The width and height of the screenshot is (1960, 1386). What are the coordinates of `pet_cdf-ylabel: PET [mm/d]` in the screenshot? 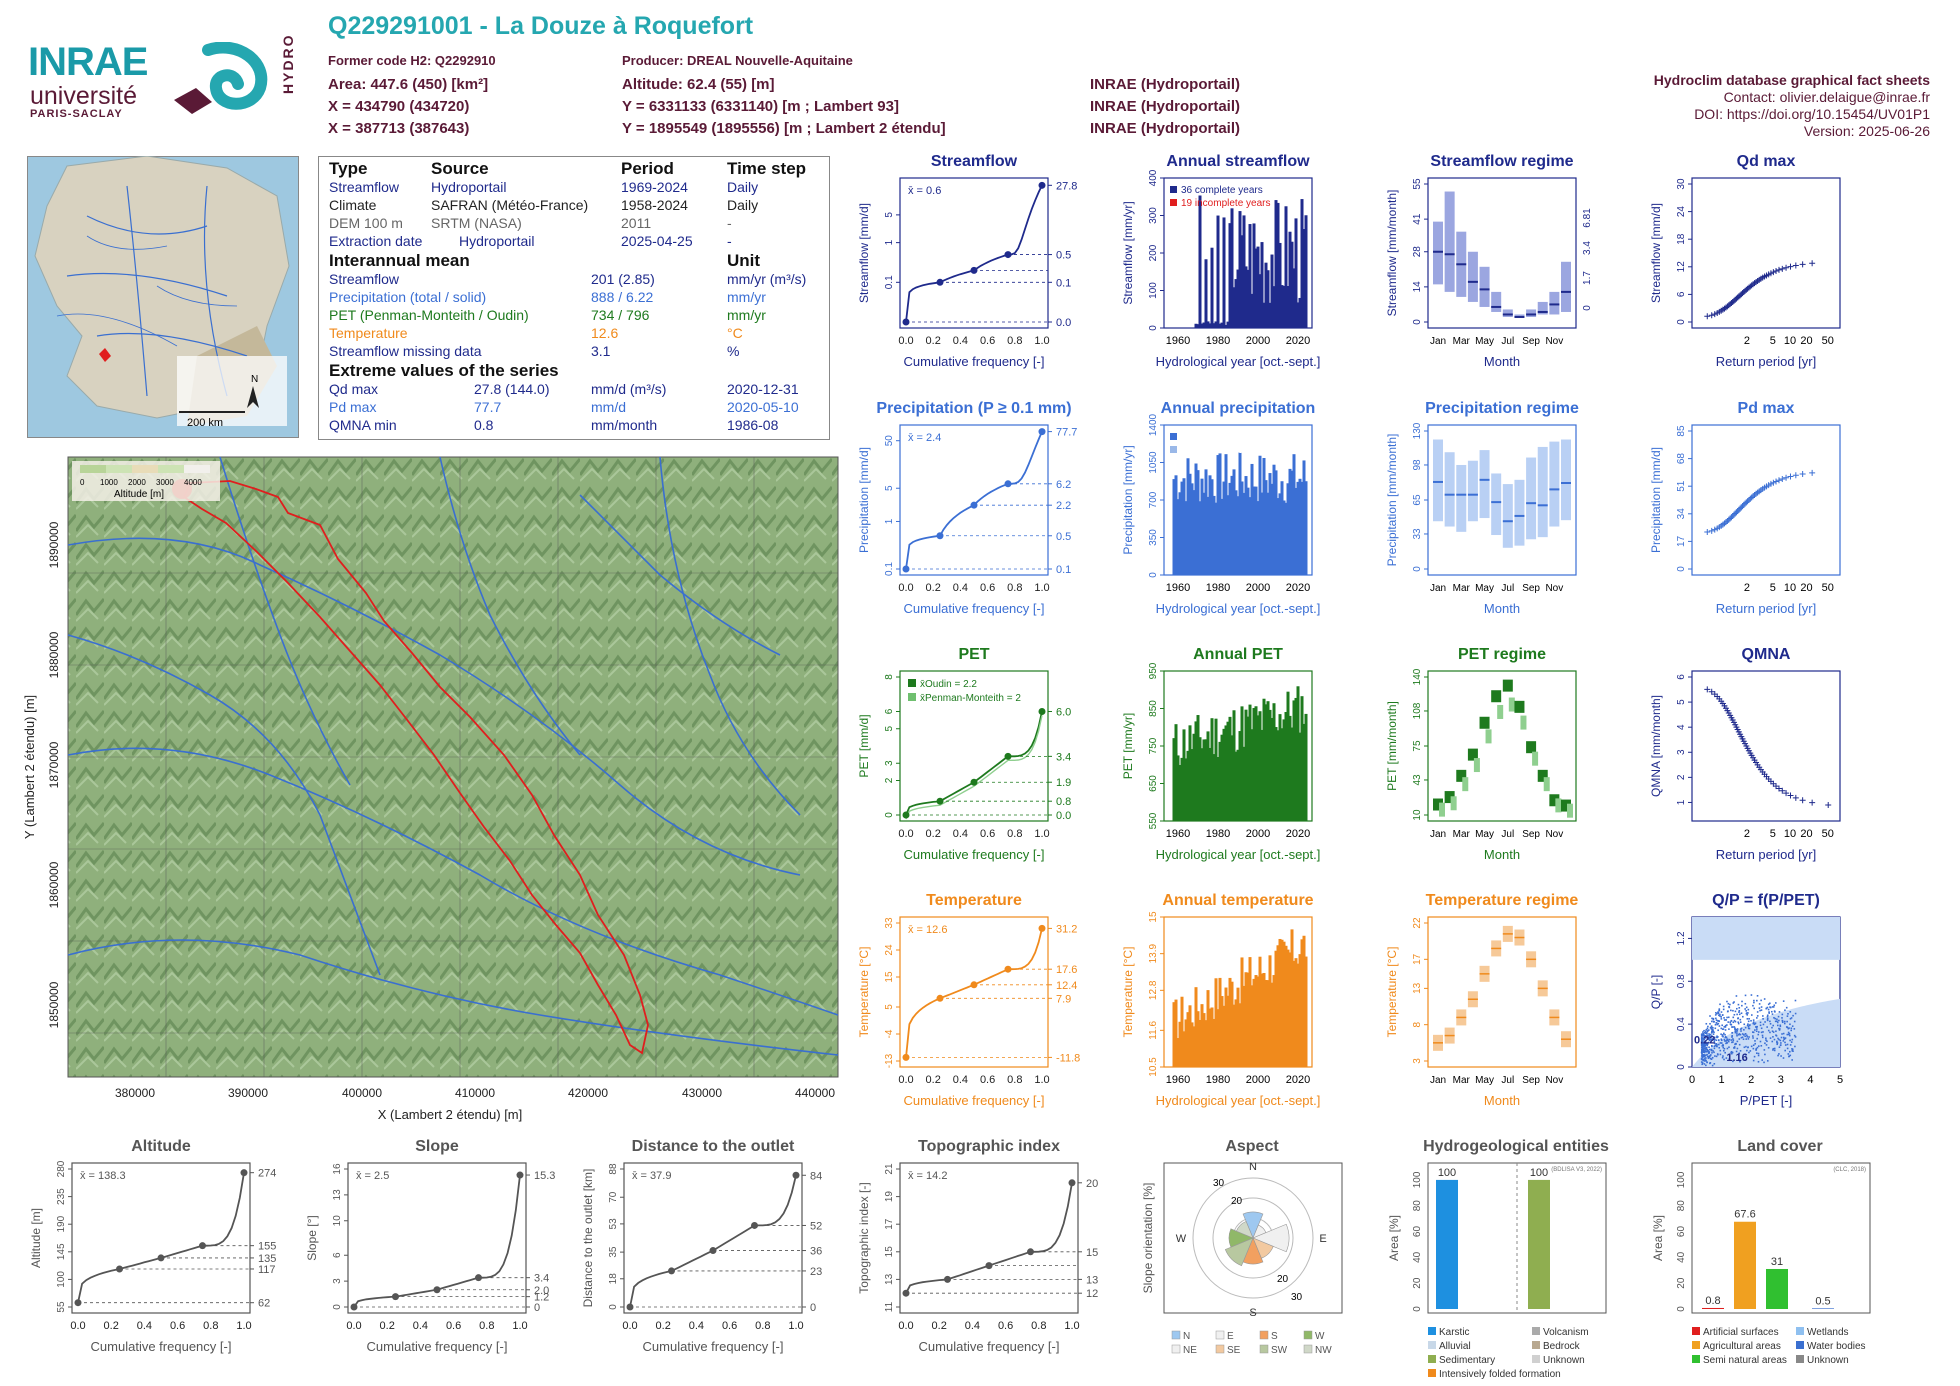 It's located at (864, 745).